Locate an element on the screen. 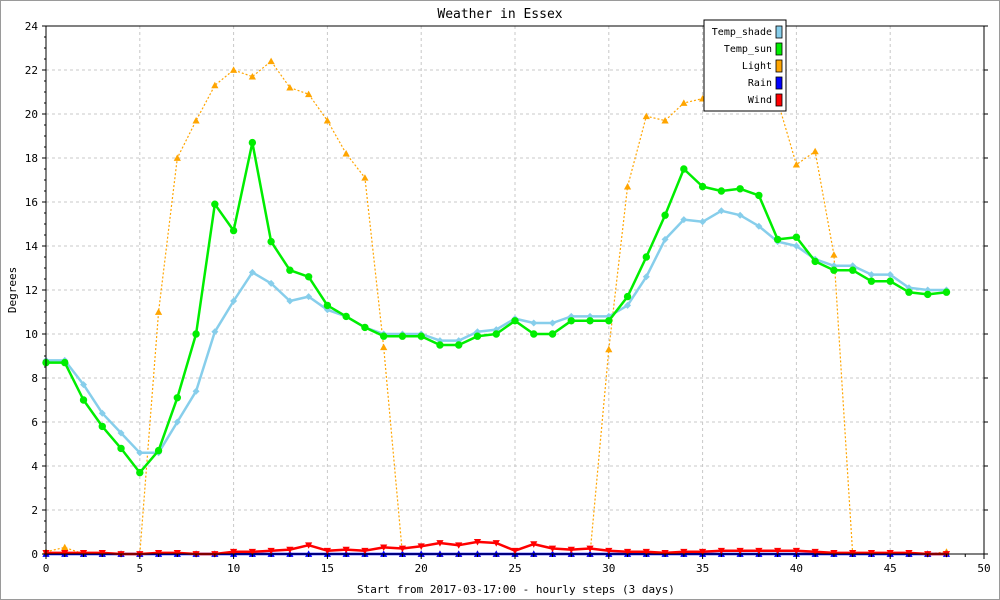  x-tick-label: 50 is located at coordinates (983, 568).